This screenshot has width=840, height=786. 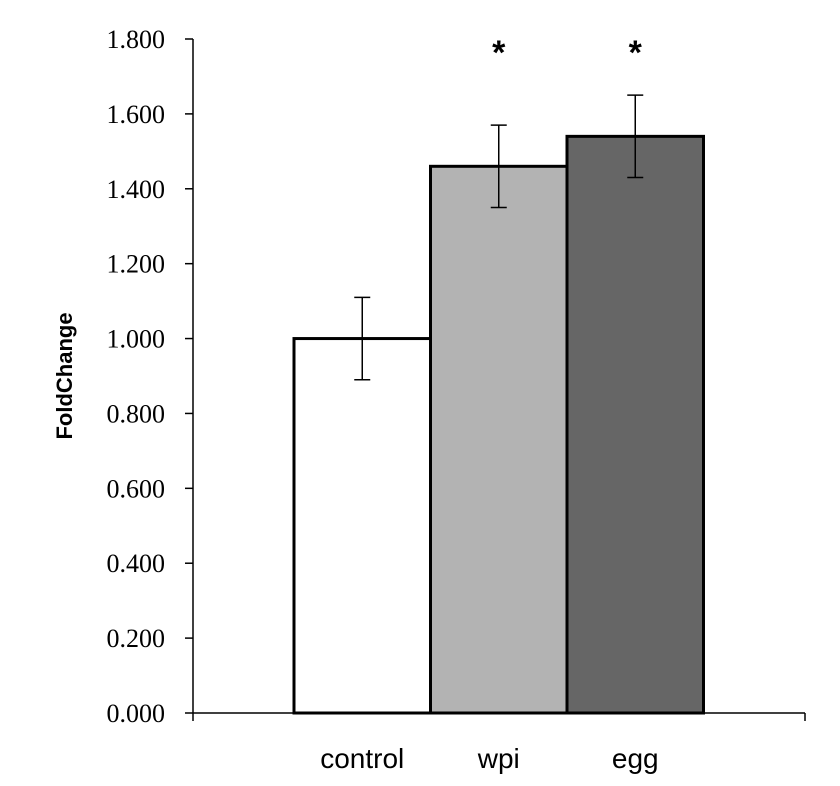 What do you see at coordinates (136, 264) in the screenshot?
I see `y-tick-label: 1.200` at bounding box center [136, 264].